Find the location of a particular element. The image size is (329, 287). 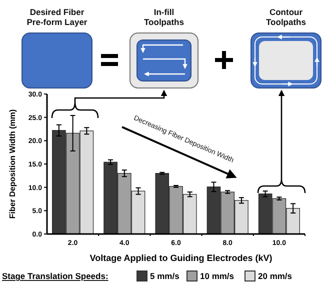

text: Contour Toolpaths is located at coordinates (286, 17).